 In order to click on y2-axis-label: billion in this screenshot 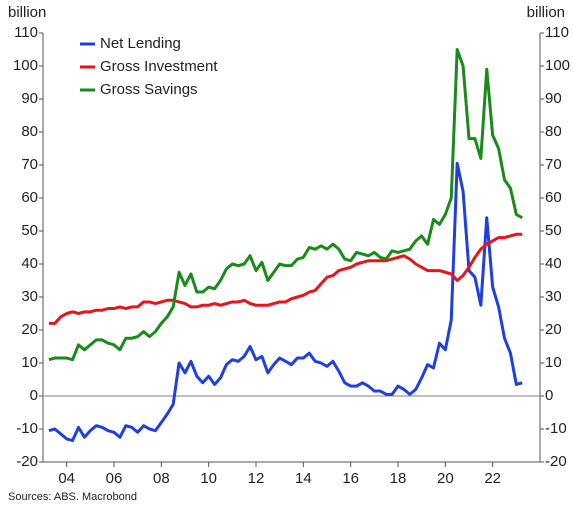, I will do `click(546, 12)`.